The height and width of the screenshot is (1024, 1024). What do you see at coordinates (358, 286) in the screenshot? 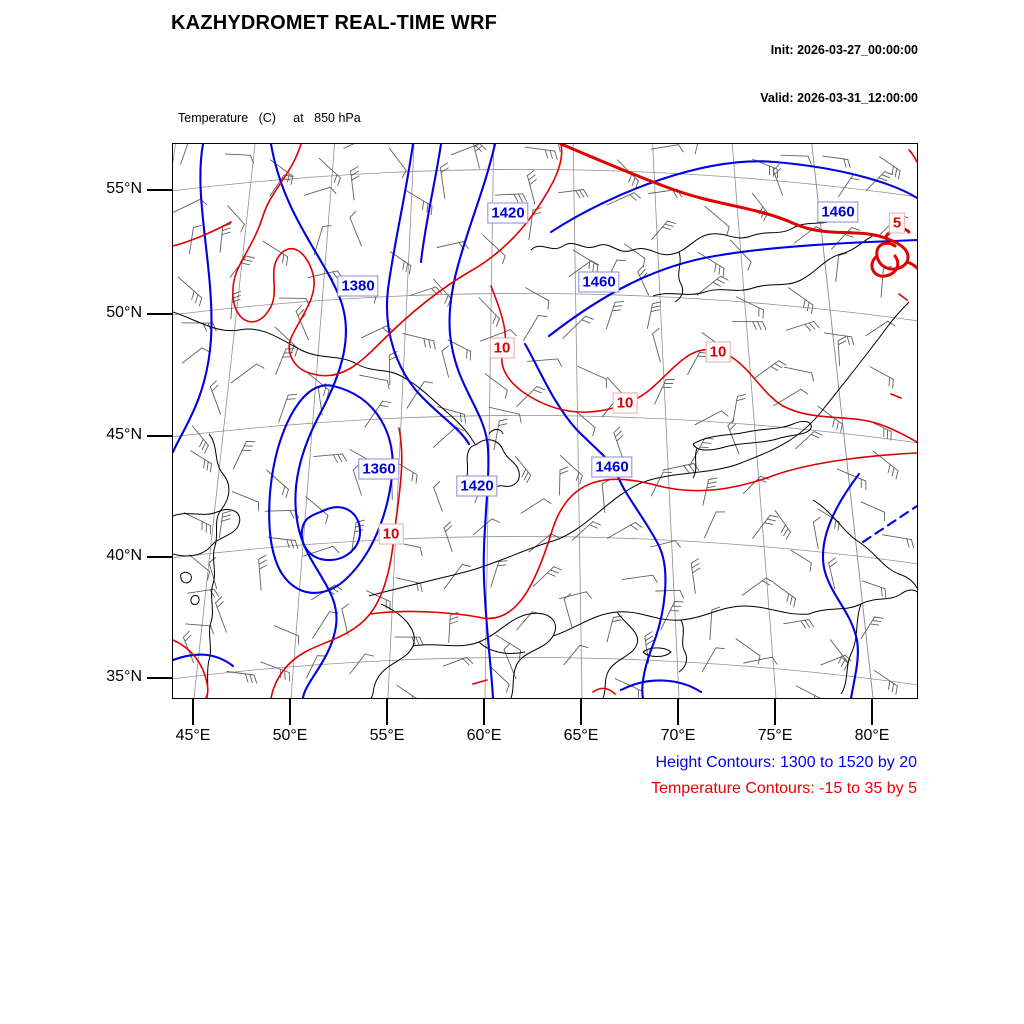
I see `height-contour-label: 1380` at bounding box center [358, 286].